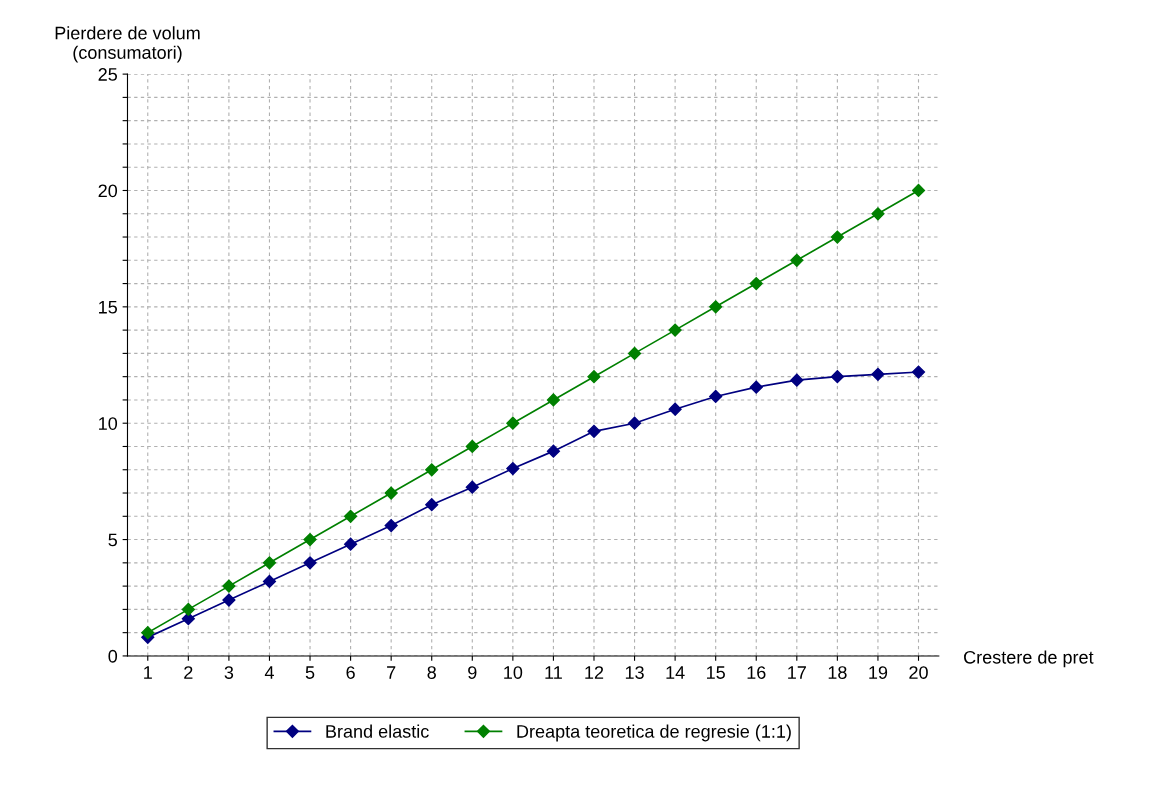 This screenshot has width=1159, height=797. What do you see at coordinates (310, 672) in the screenshot?
I see `x-tick-label: 5` at bounding box center [310, 672].